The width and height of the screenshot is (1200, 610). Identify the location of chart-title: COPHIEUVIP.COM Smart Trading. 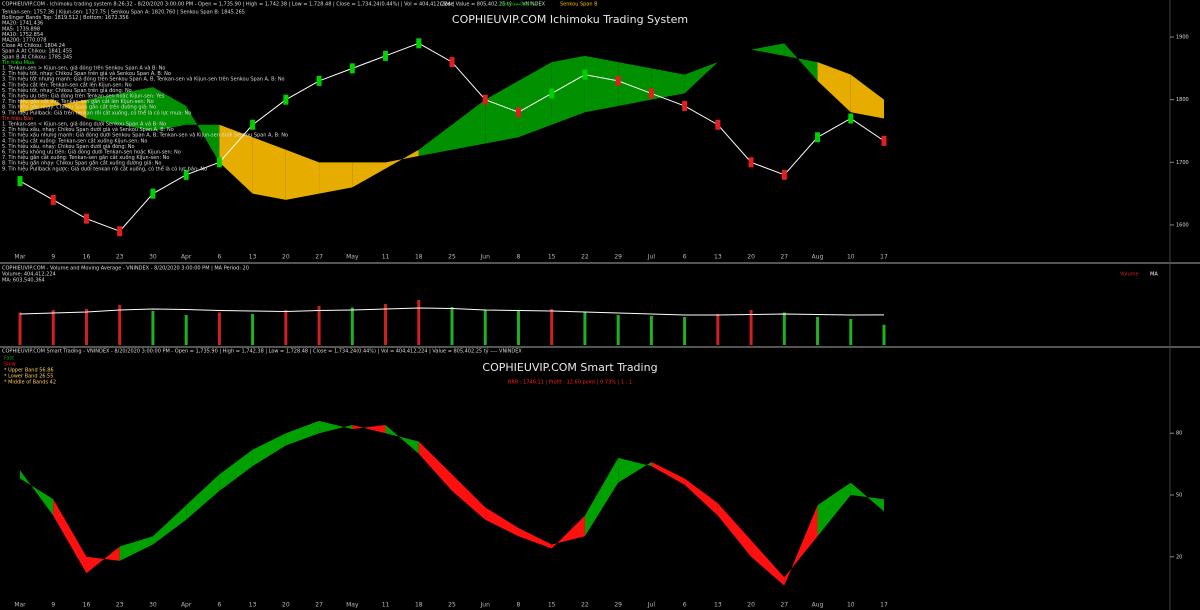
(569, 367).